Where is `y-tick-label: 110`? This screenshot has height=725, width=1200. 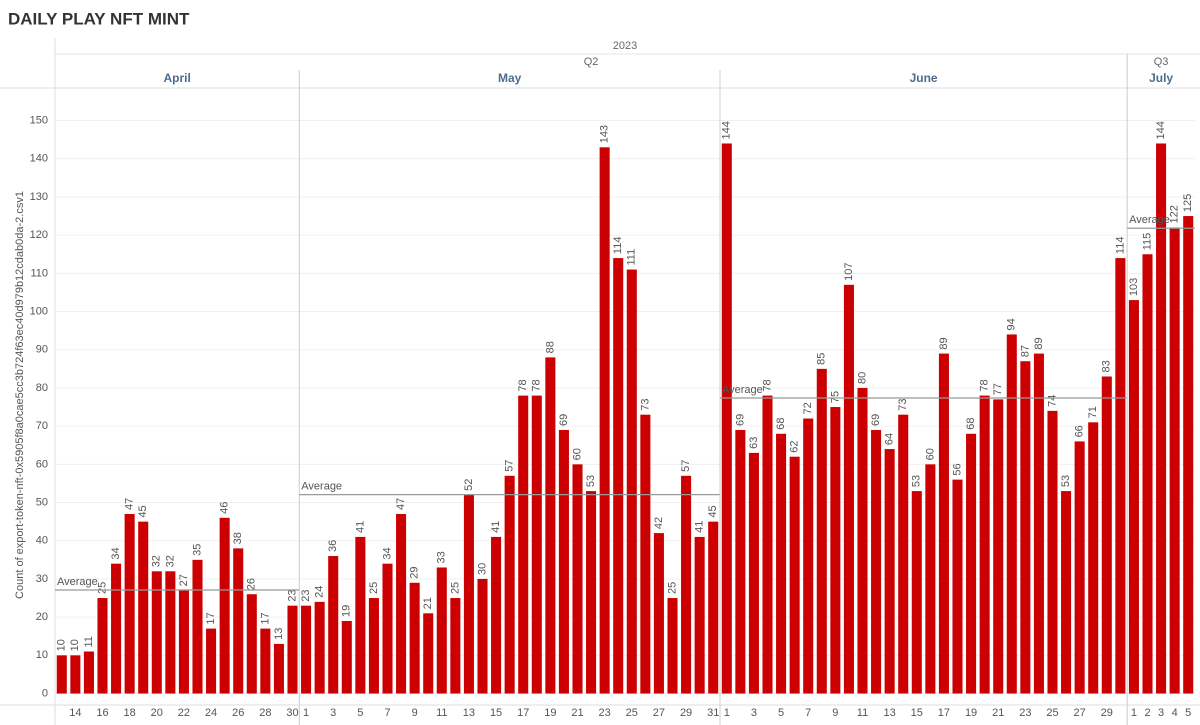 y-tick-label: 110 is located at coordinates (39, 273).